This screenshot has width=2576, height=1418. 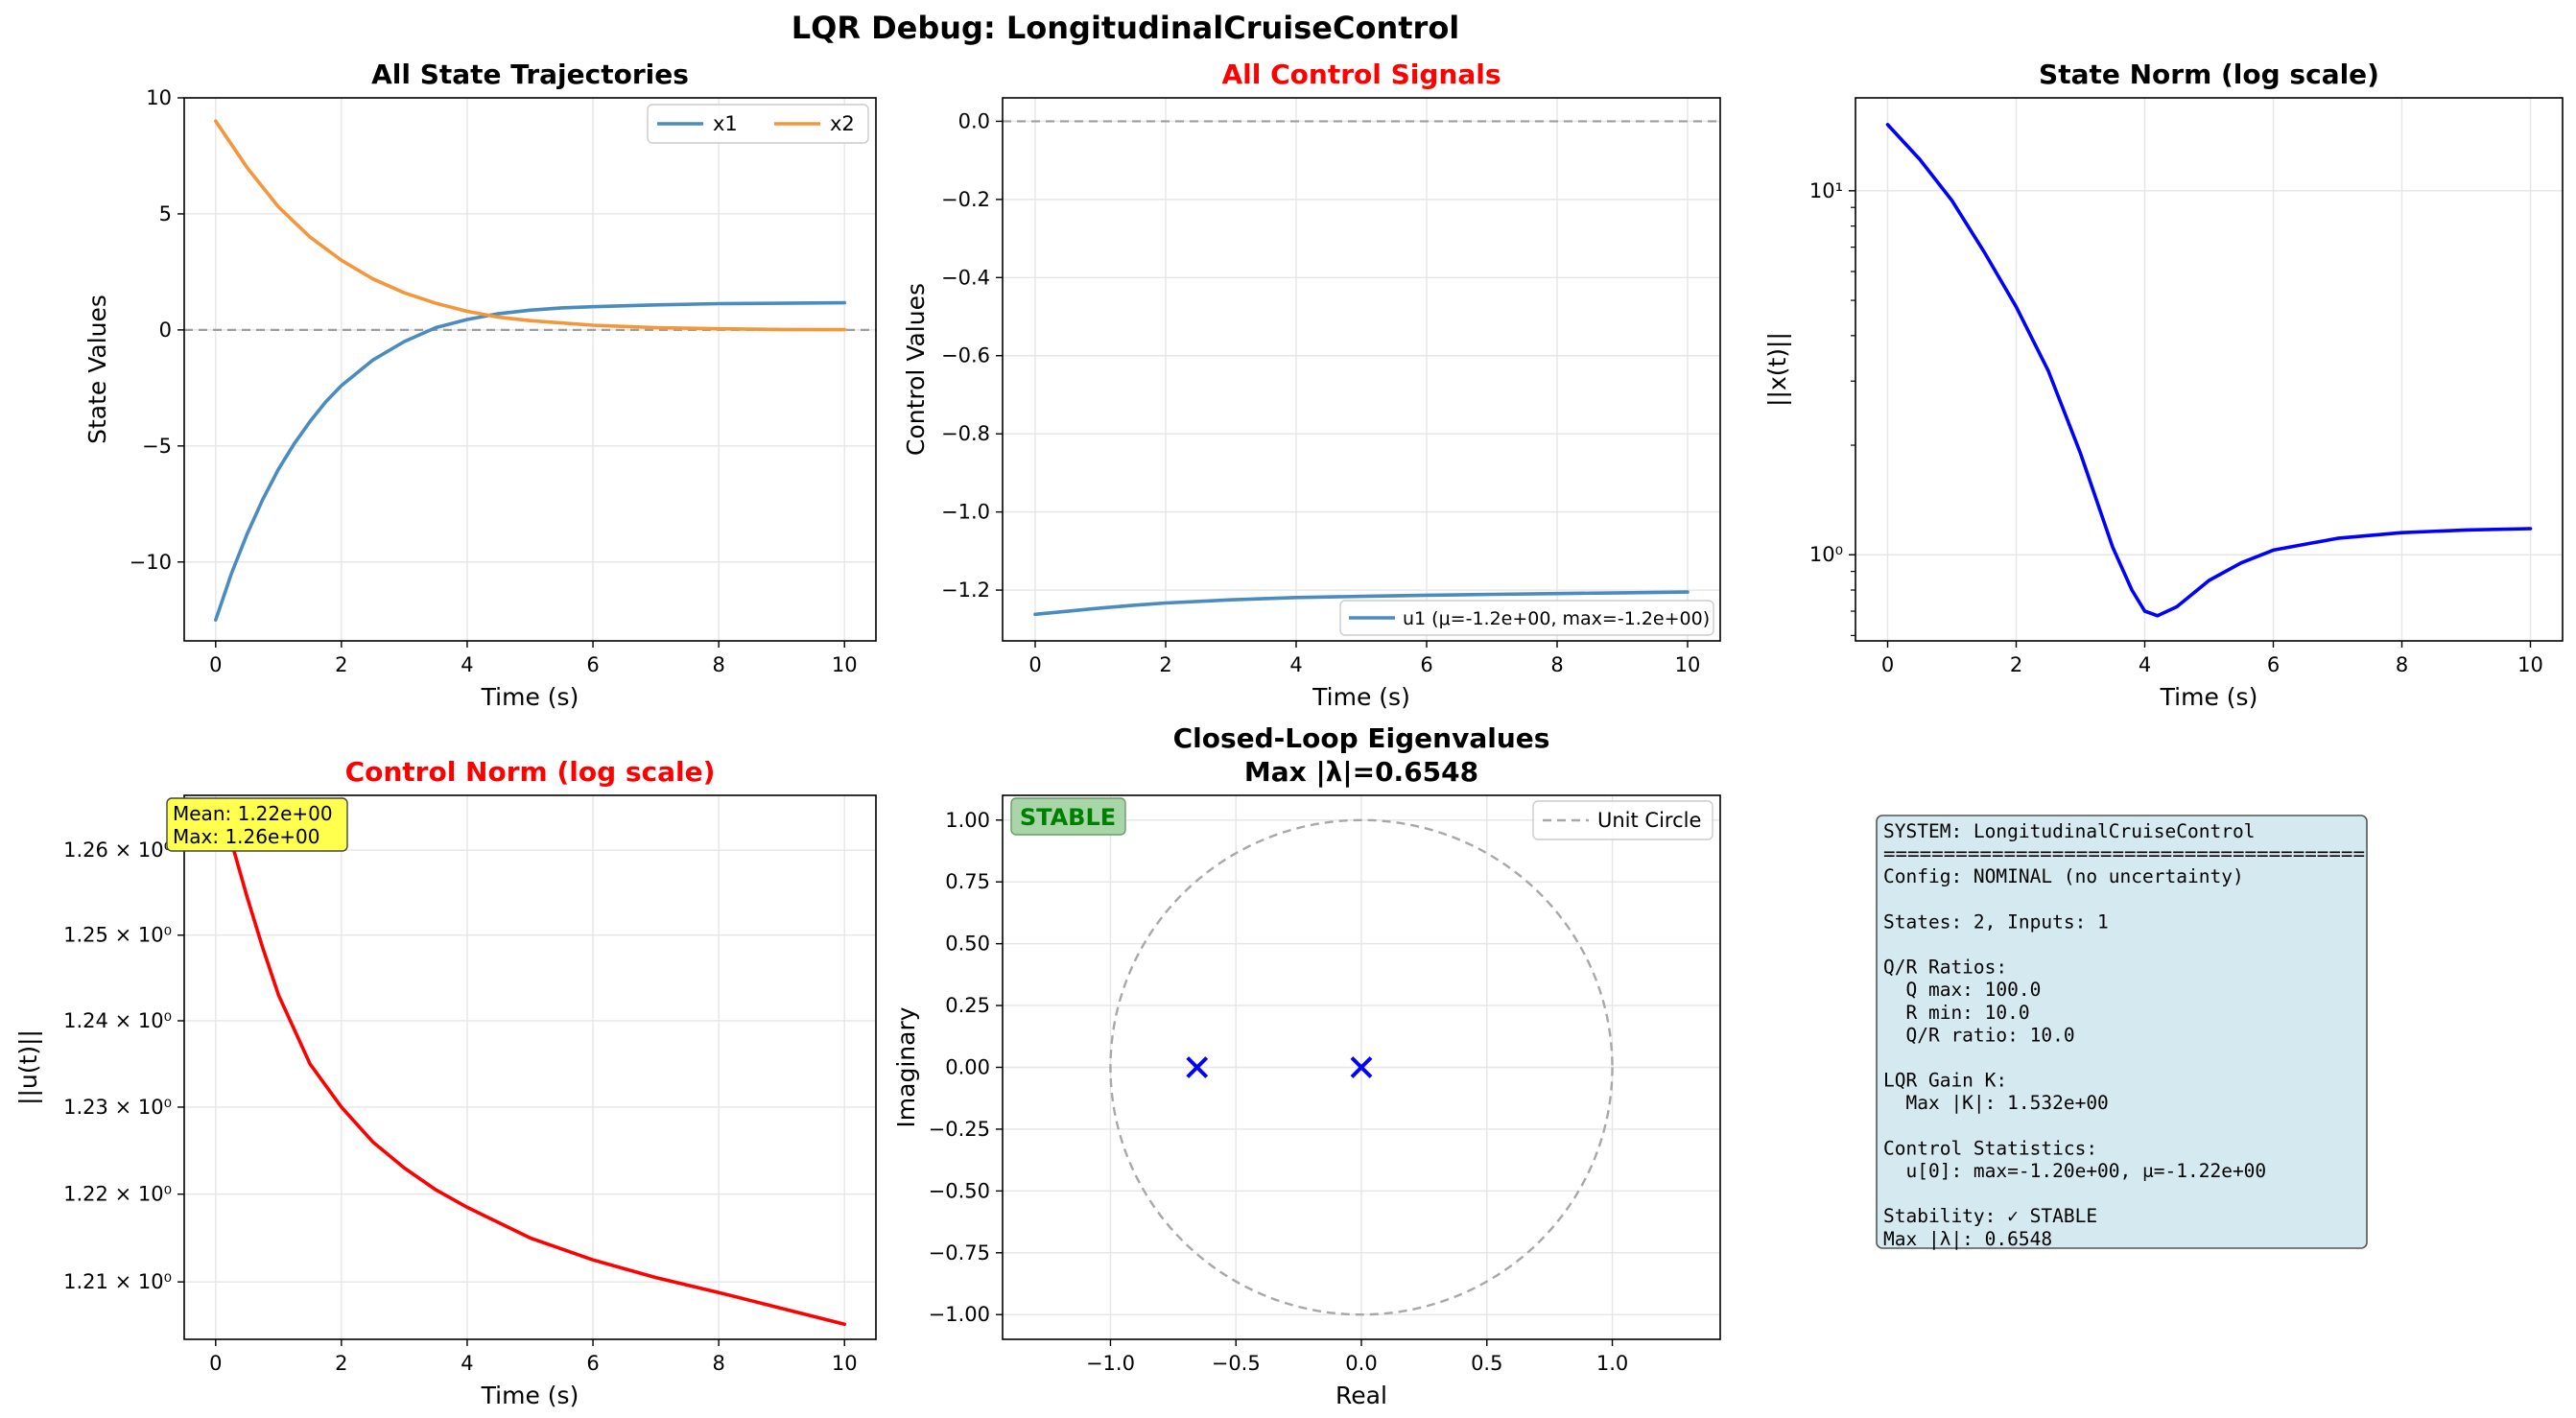 What do you see at coordinates (960, 1190) in the screenshot?
I see `y-tick-label: −0.50` at bounding box center [960, 1190].